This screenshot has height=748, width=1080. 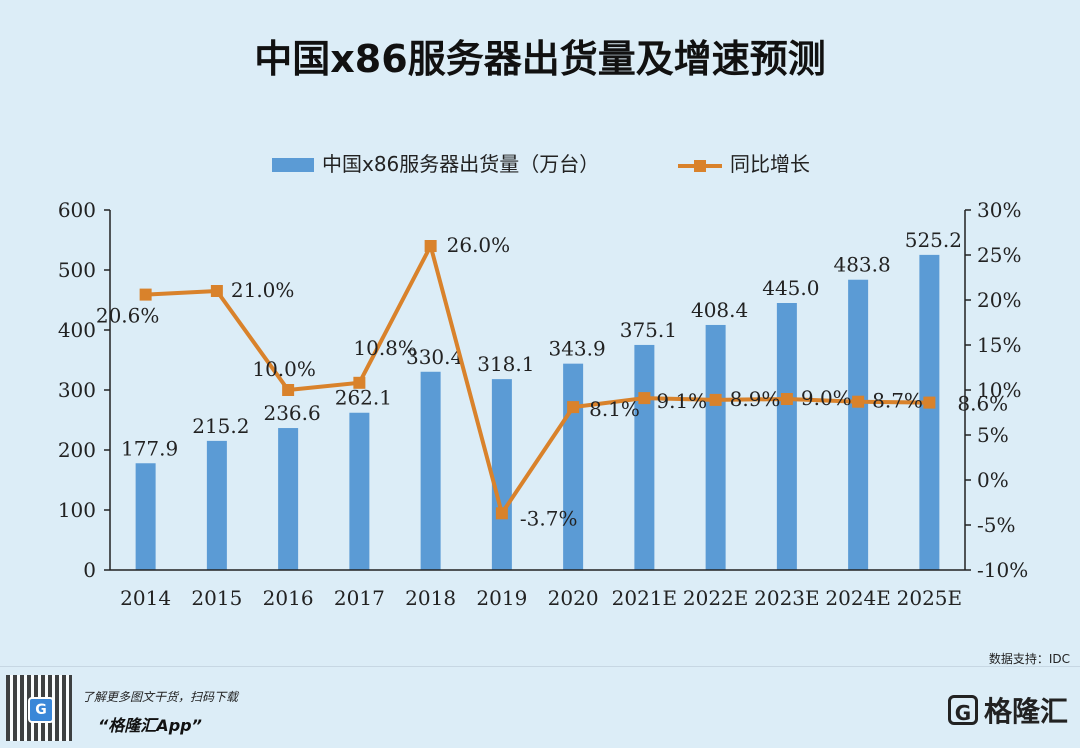 I want to click on y-right-tick-label: 0%, so click(x=993, y=480).